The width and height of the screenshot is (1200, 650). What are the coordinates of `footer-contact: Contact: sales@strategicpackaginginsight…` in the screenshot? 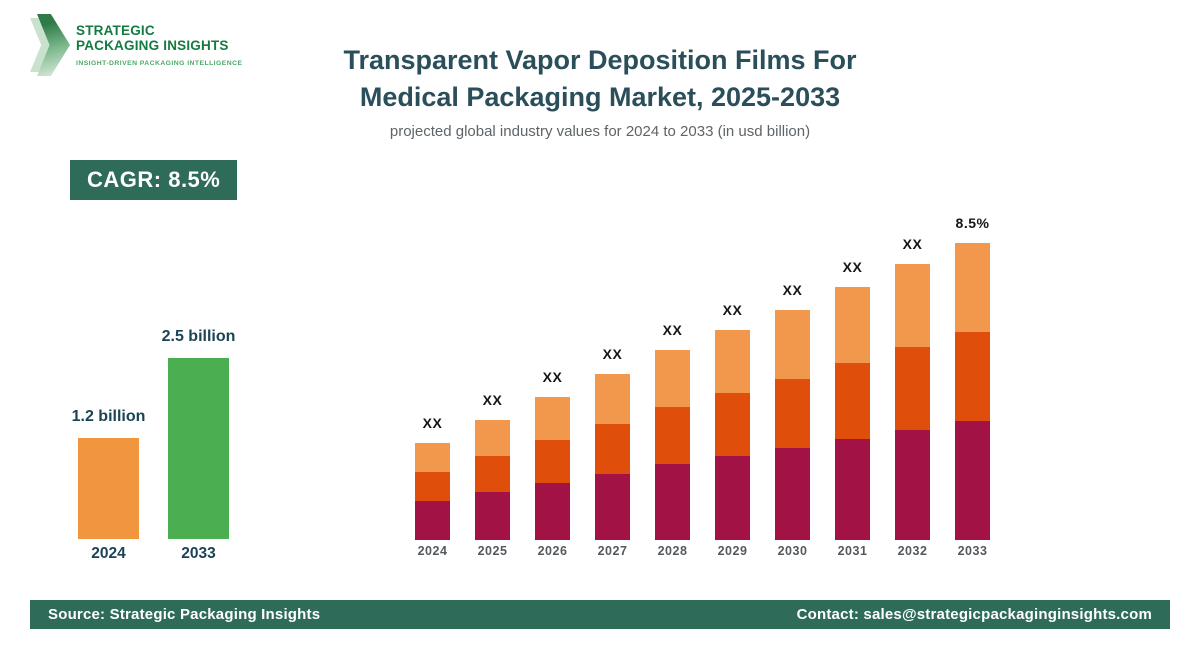 It's located at (974, 614).